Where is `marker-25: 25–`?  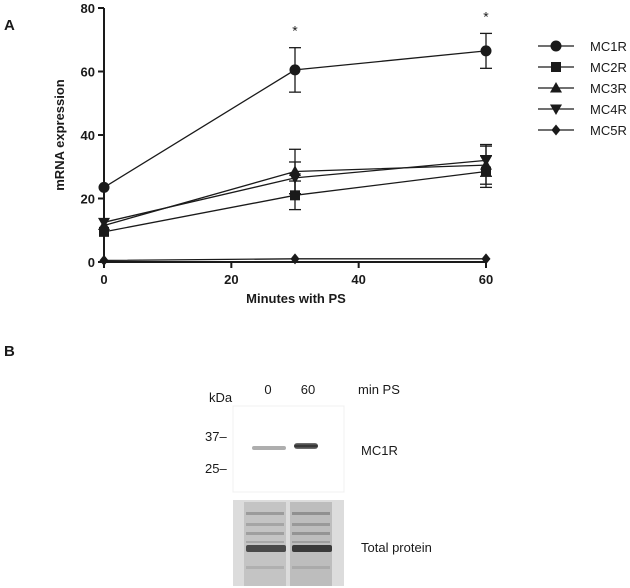
marker-25: 25– is located at coordinates (216, 468).